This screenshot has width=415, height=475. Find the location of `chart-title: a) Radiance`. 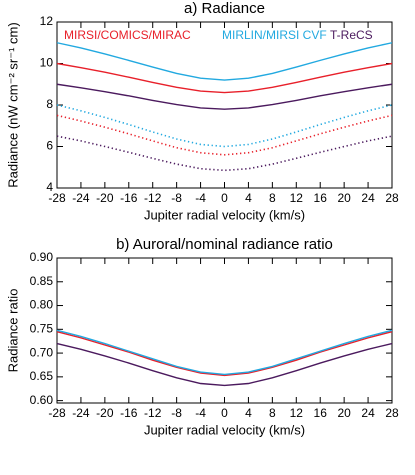

chart-title: a) Radiance is located at coordinates (224, 8).